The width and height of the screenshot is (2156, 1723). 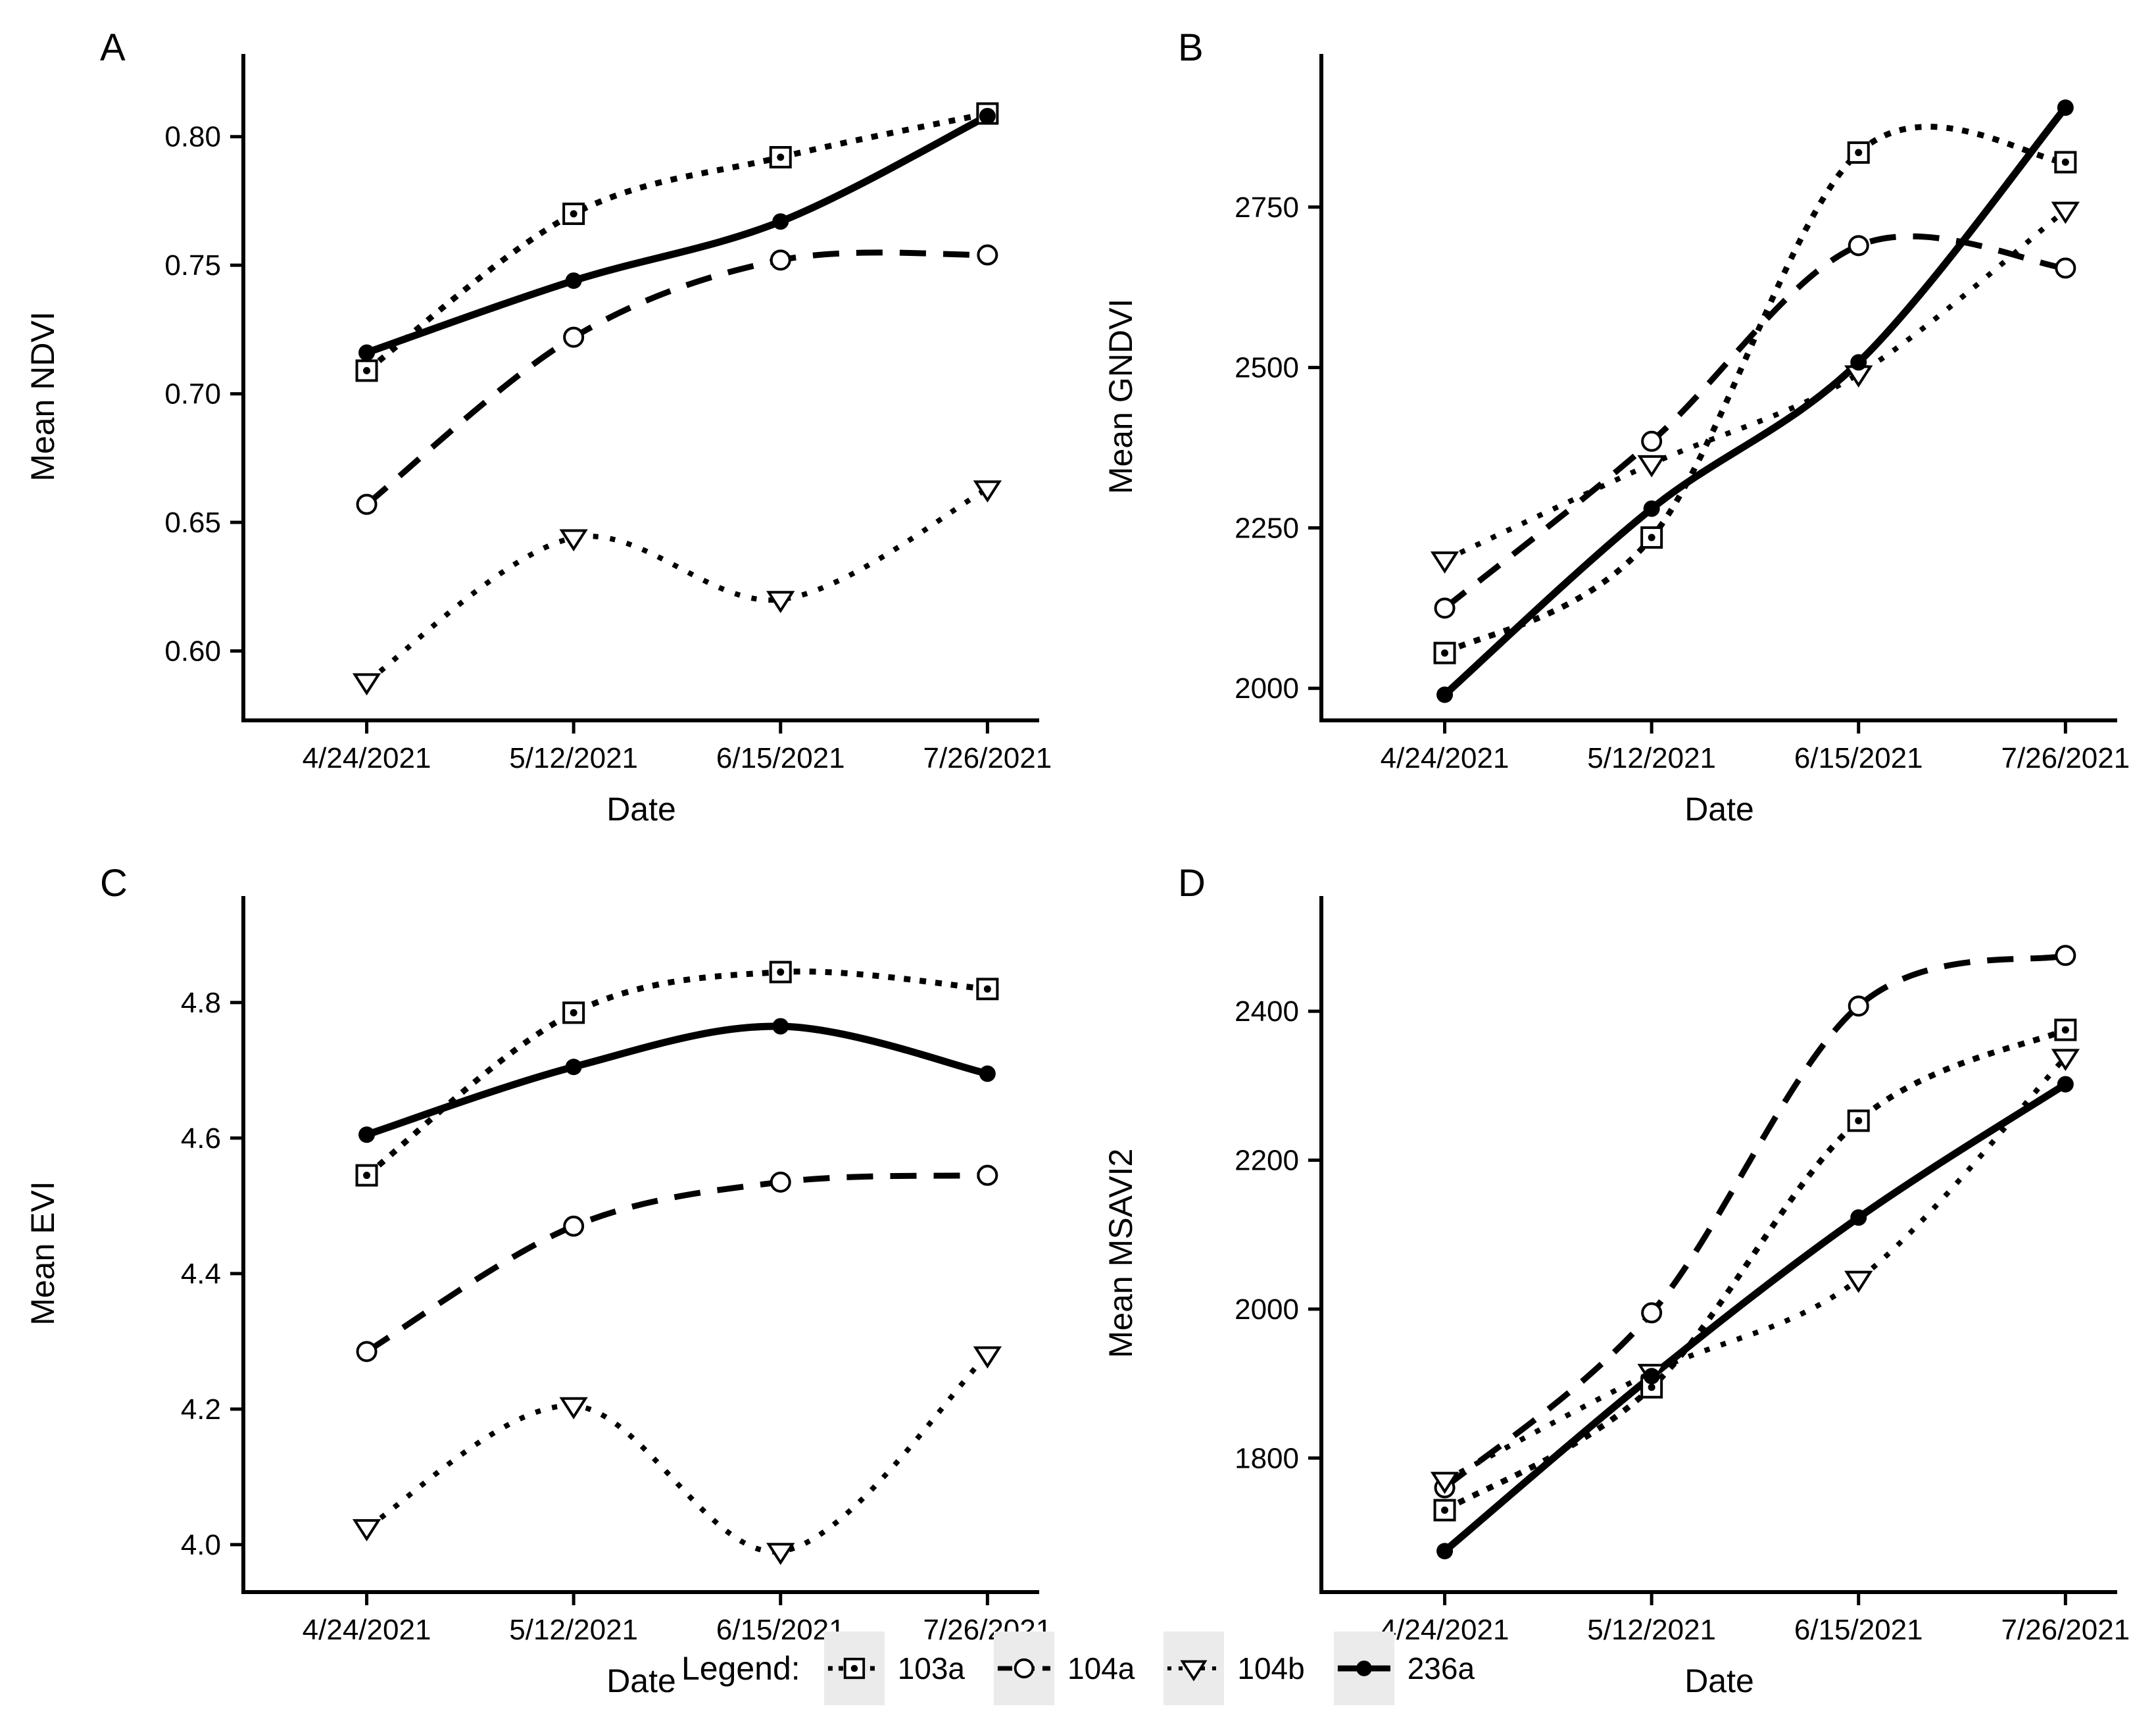 I want to click on legend-title: Legend:, so click(x=741, y=1668).